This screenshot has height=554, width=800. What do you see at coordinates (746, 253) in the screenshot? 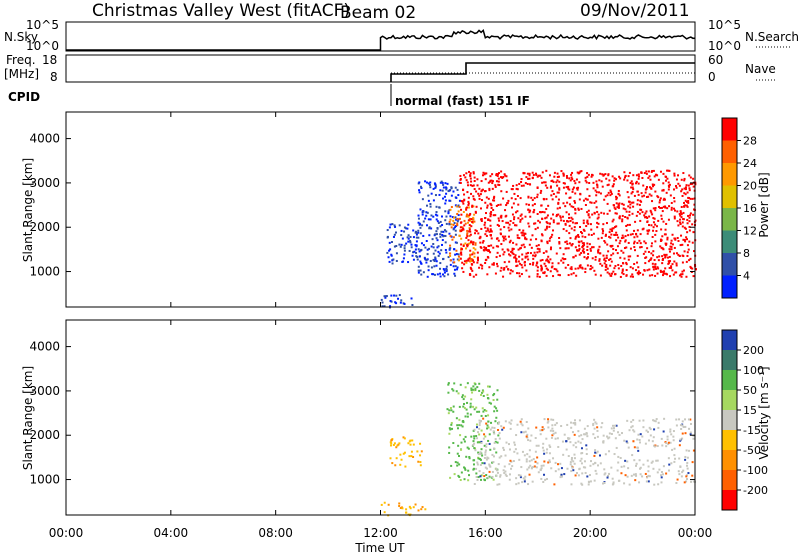
I see `colorbar-tick-label: 8` at bounding box center [746, 253].